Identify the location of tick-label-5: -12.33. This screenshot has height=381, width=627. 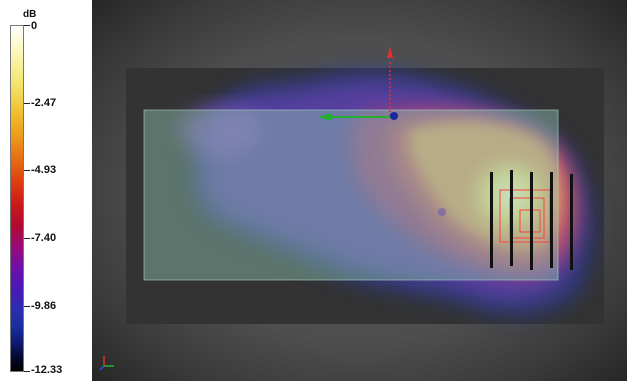
(47, 370).